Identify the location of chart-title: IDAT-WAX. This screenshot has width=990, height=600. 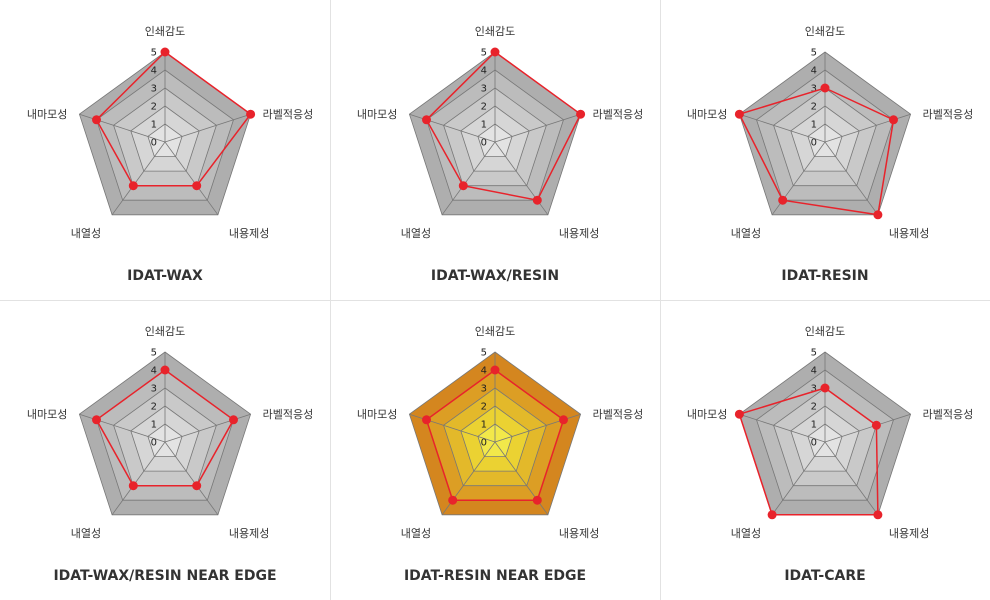
(165, 276).